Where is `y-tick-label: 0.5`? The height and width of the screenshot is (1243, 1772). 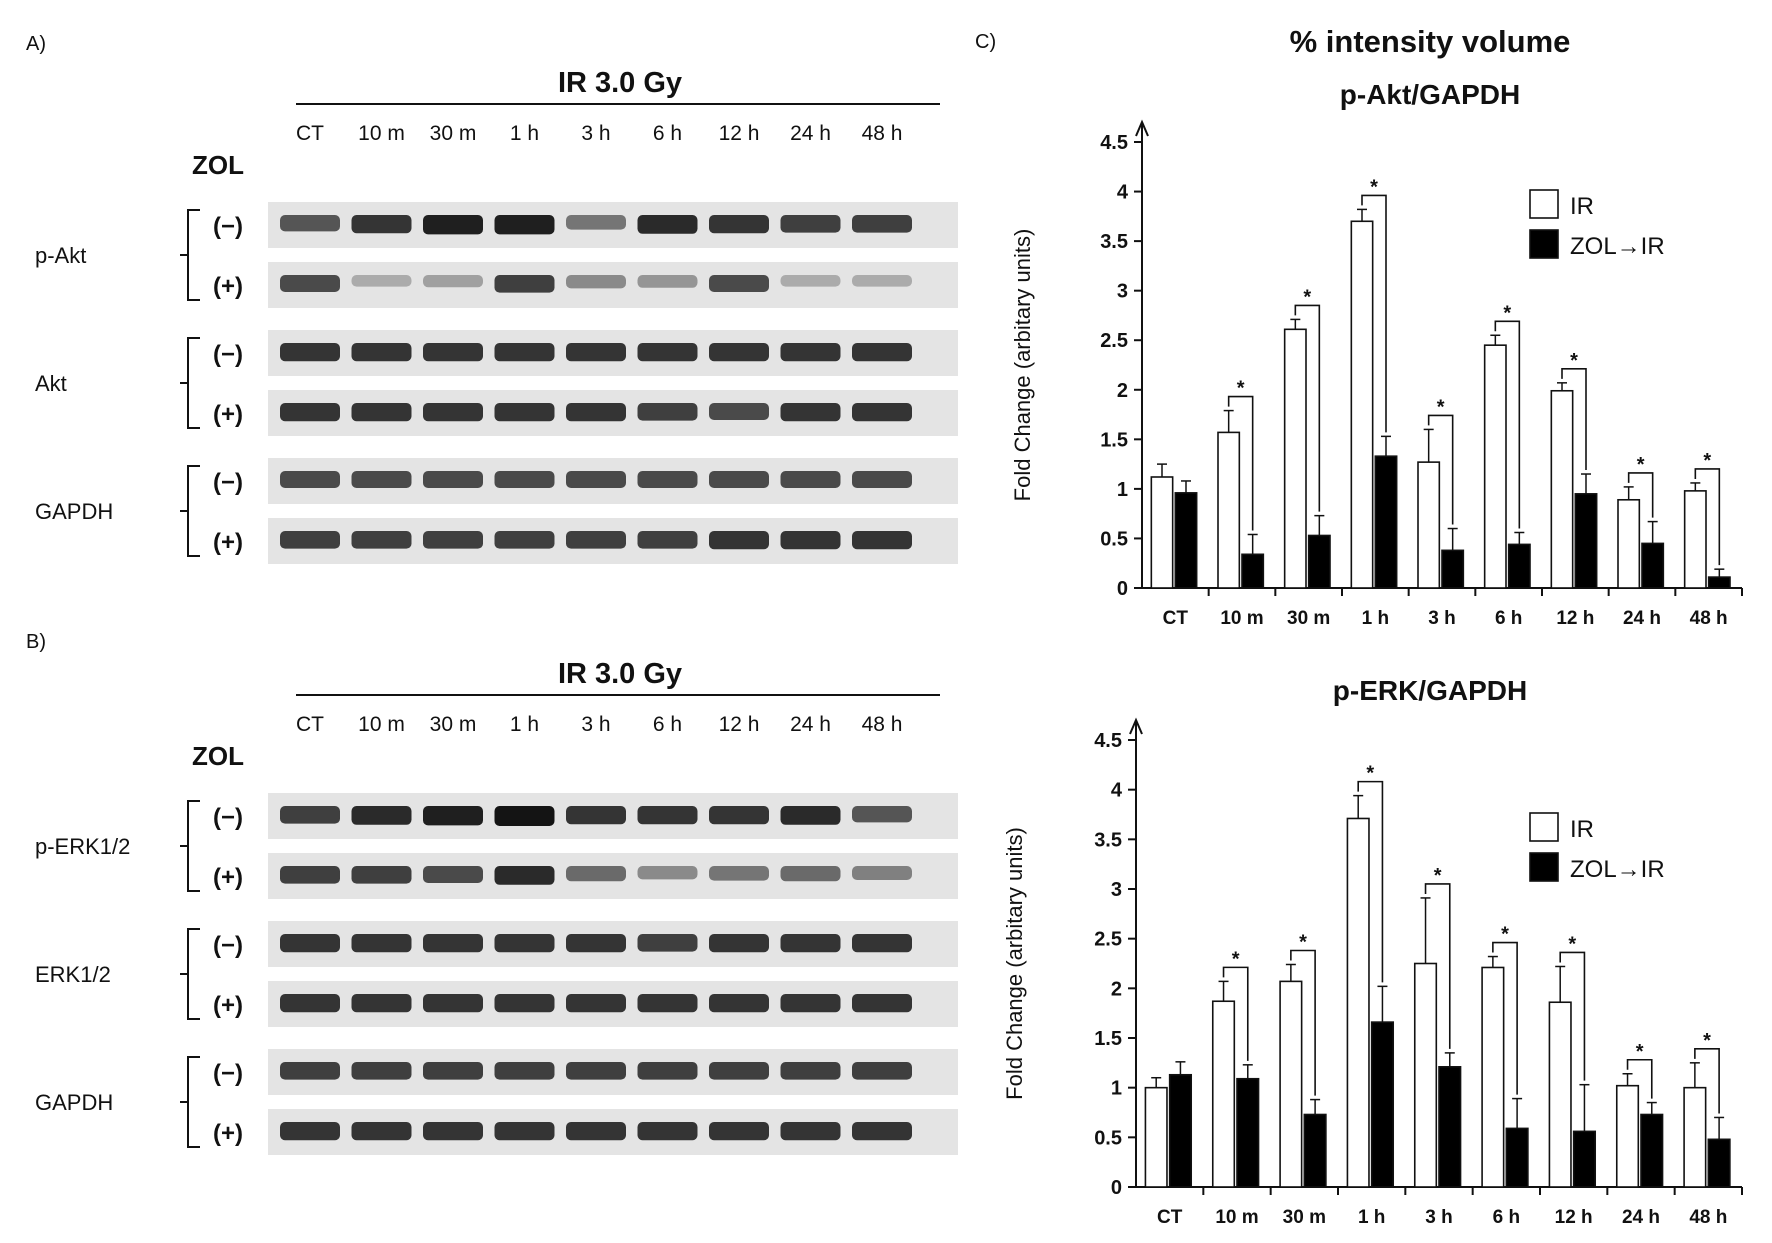
y-tick-label: 0.5 is located at coordinates (1108, 1138).